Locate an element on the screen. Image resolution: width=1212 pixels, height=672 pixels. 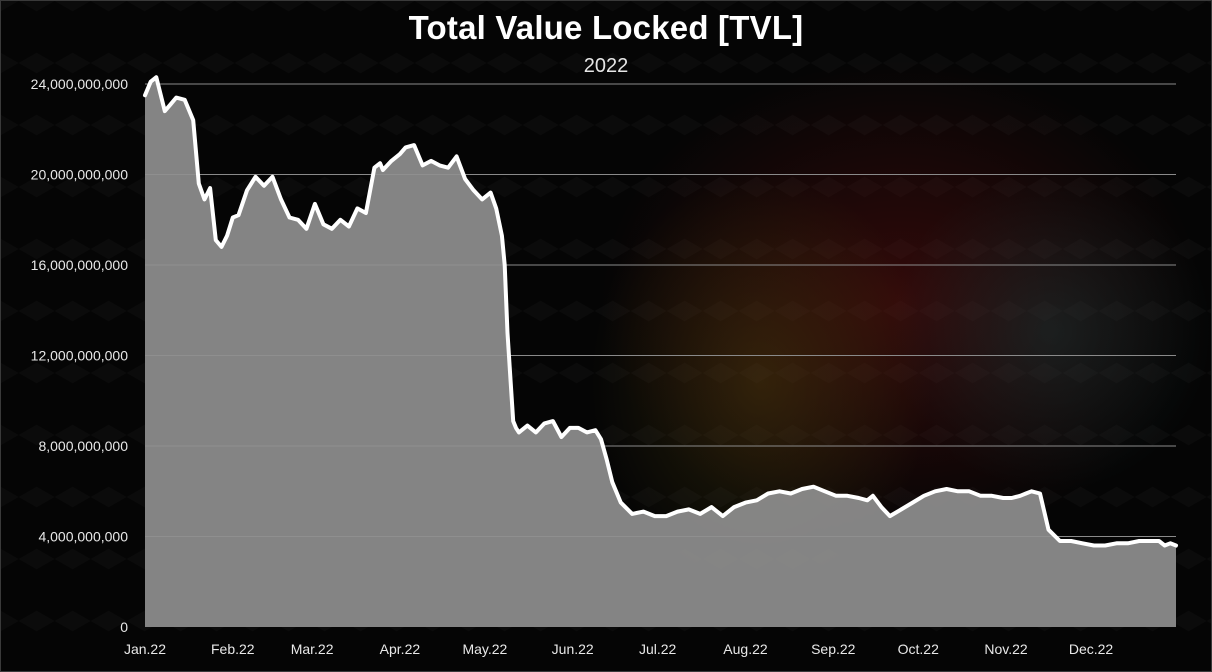
chart-title: Total Value Locked [TVL] is located at coordinates (606, 27).